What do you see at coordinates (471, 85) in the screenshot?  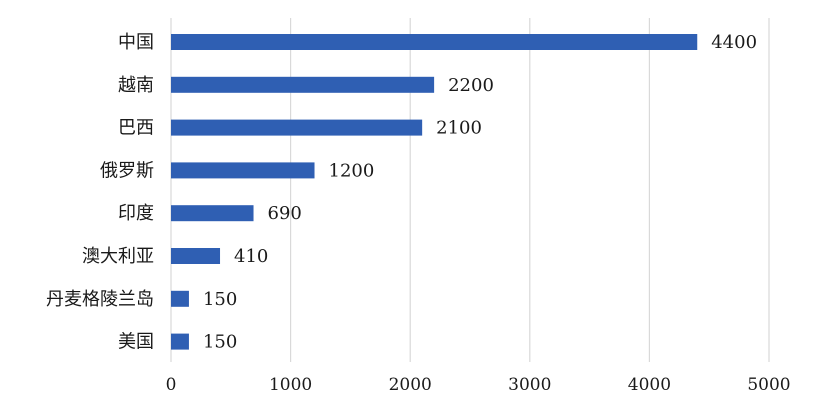 I see `data-label: 2200` at bounding box center [471, 85].